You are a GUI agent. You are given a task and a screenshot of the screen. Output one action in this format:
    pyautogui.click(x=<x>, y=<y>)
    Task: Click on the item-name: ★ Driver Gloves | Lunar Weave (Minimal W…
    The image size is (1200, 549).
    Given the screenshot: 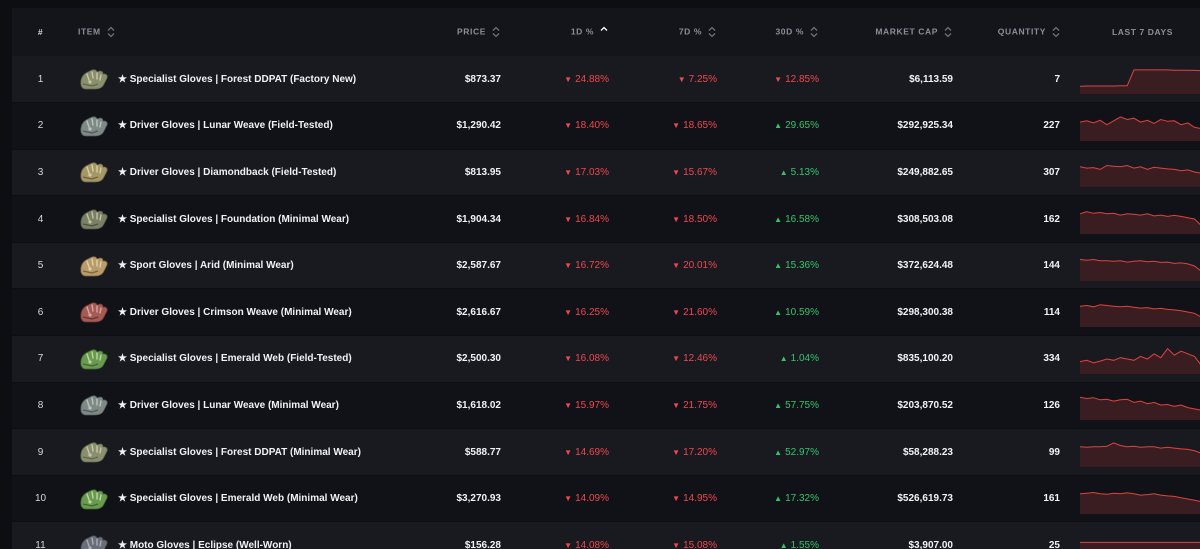 What is the action you would take?
    pyautogui.click(x=228, y=405)
    